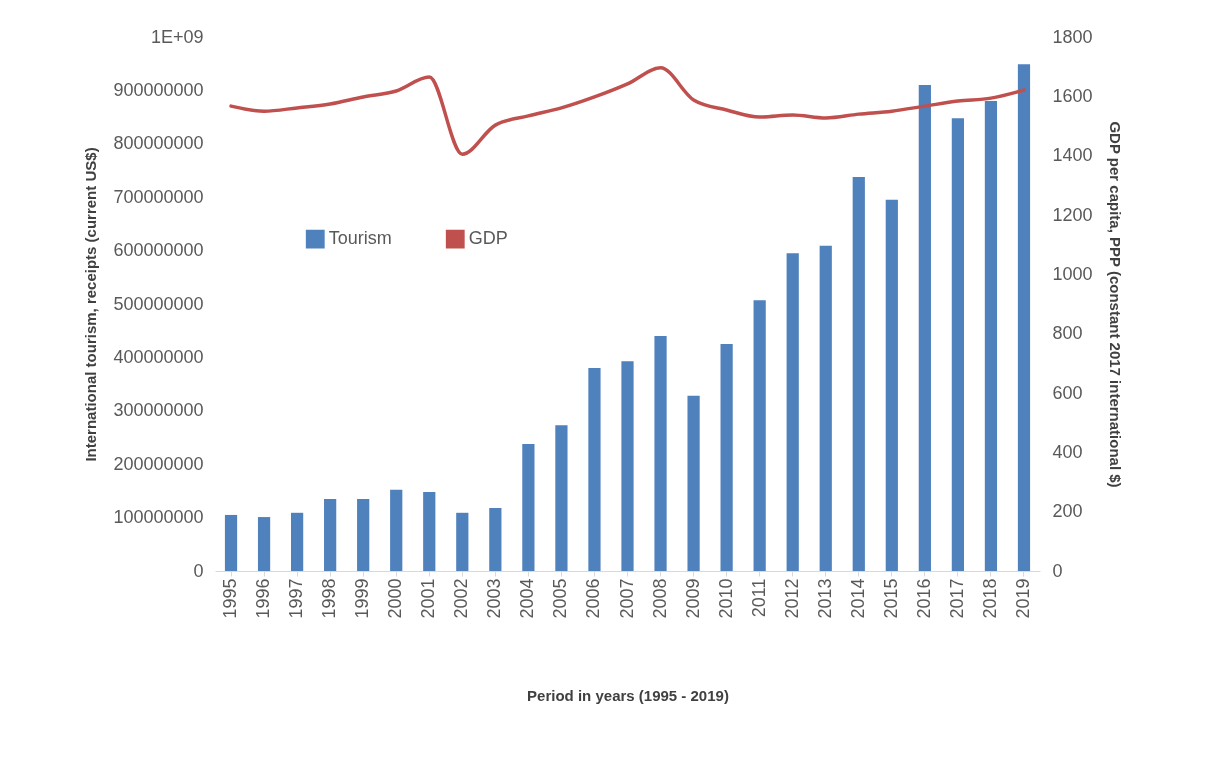 The image size is (1206, 764). Describe the element at coordinates (527, 598) in the screenshot. I see `x-tick-label: 2004` at that location.